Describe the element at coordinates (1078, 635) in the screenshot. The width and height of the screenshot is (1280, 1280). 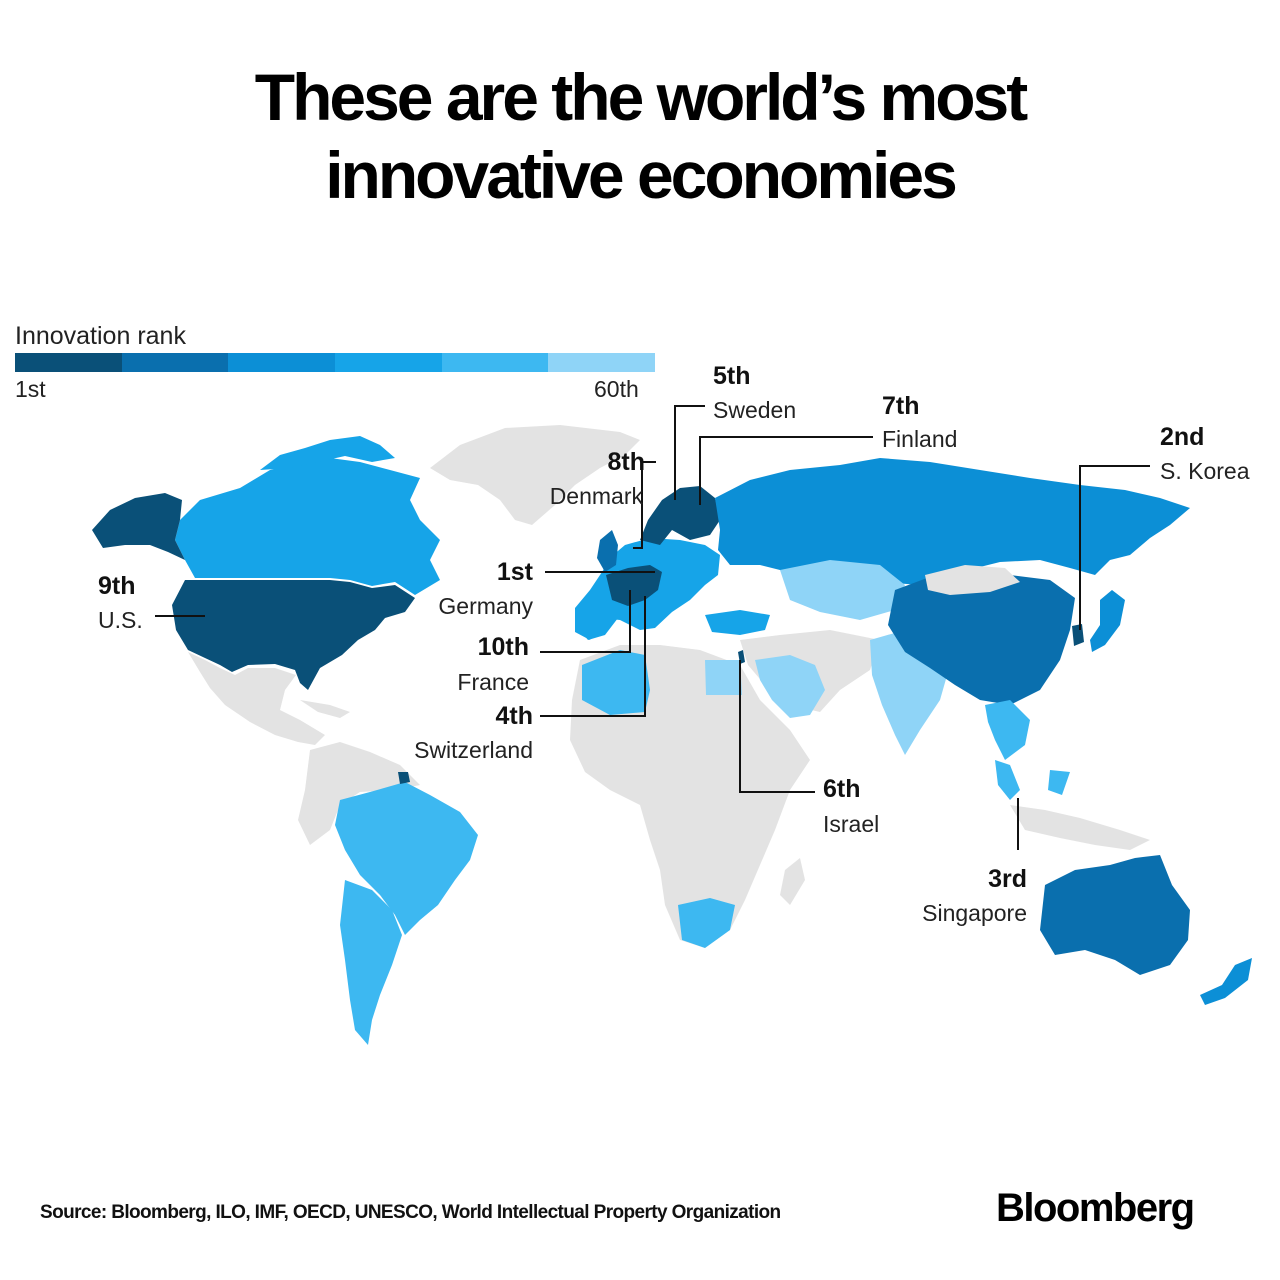
I see `south-korea-land` at that location.